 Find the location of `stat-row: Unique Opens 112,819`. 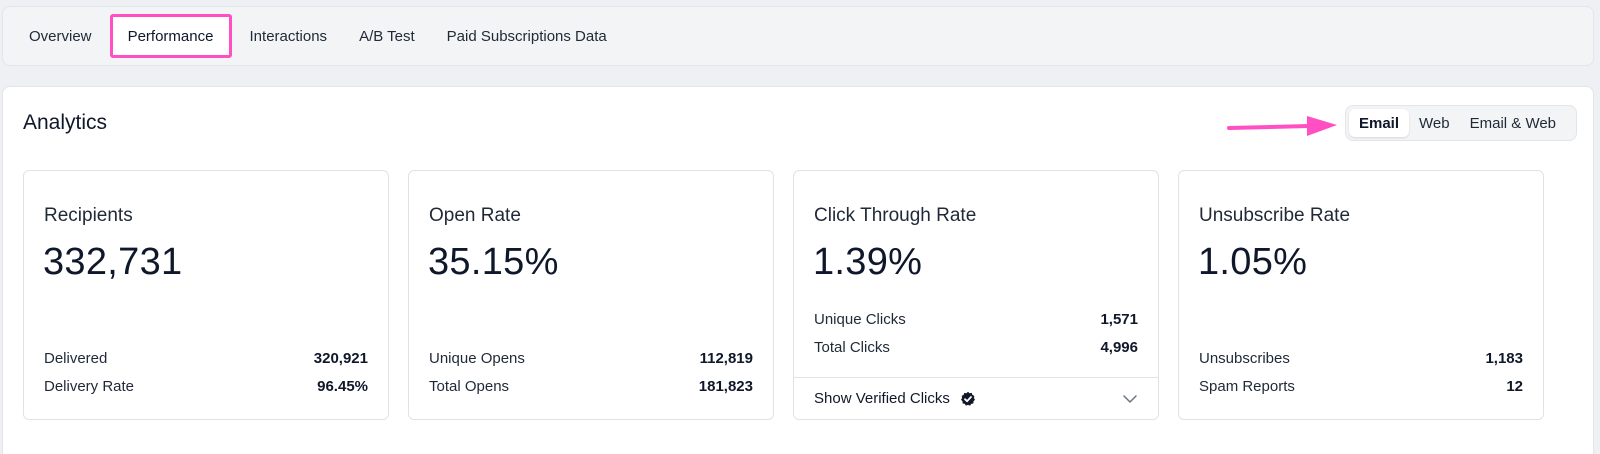

stat-row: Unique Opens 112,819 is located at coordinates (591, 358).